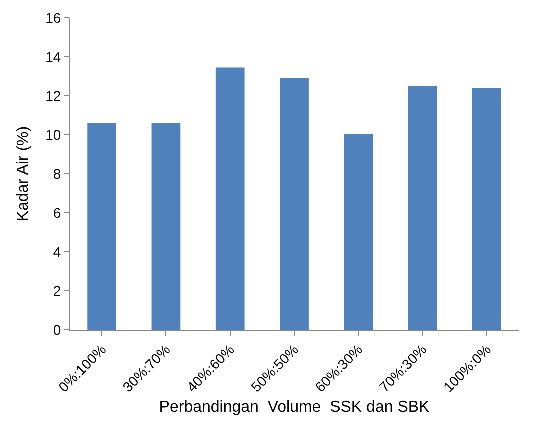 Image resolution: width=539 pixels, height=445 pixels. I want to click on y-tick-label: 12, so click(54, 96).